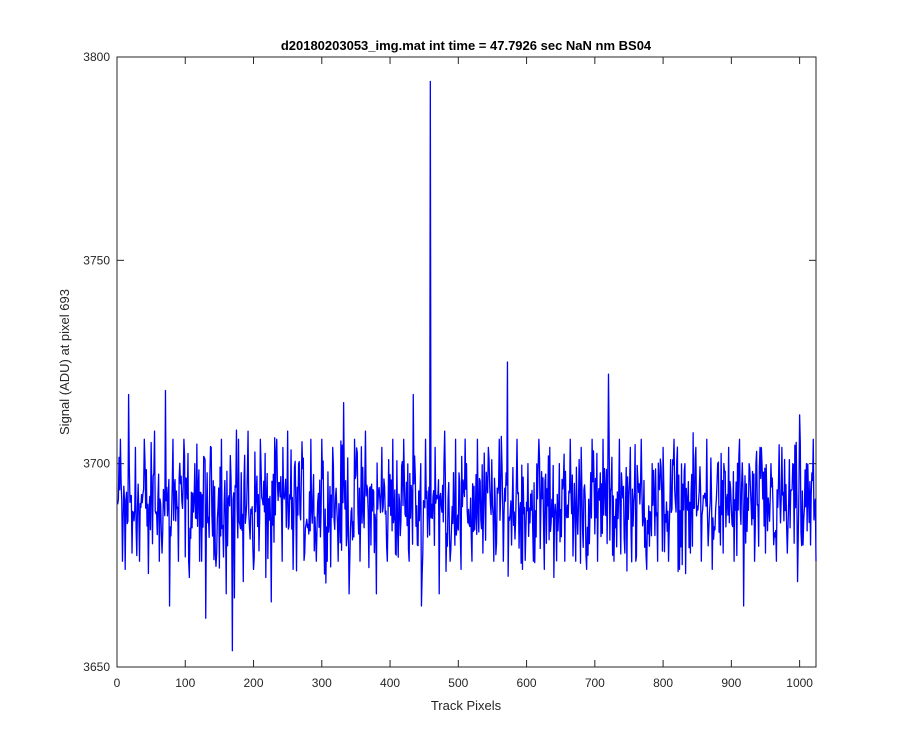  I want to click on x-tick-label: 500, so click(458, 683).